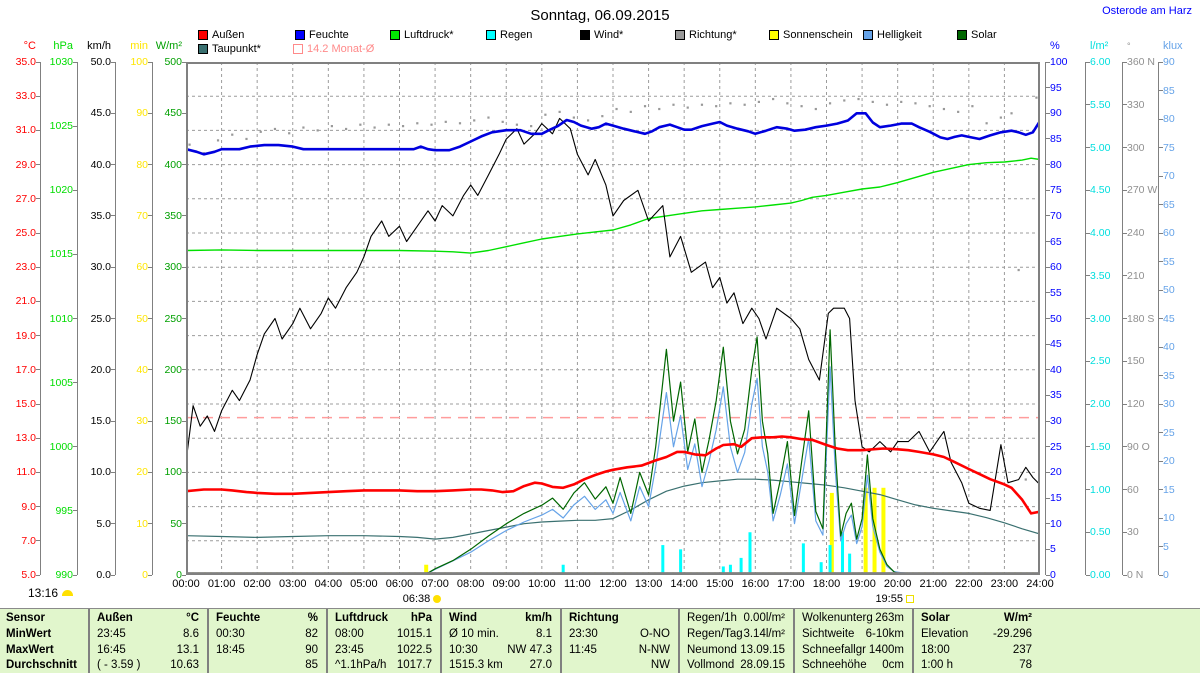  What do you see at coordinates (828, 633) in the screenshot?
I see `stats-cell-label: Sichtweite` at bounding box center [828, 633].